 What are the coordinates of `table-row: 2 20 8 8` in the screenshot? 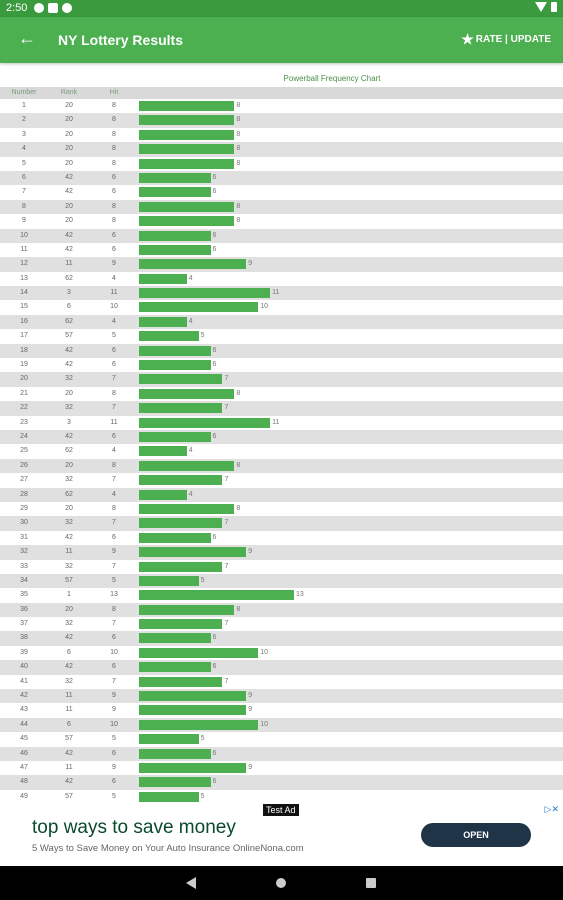 It's located at (281, 120).